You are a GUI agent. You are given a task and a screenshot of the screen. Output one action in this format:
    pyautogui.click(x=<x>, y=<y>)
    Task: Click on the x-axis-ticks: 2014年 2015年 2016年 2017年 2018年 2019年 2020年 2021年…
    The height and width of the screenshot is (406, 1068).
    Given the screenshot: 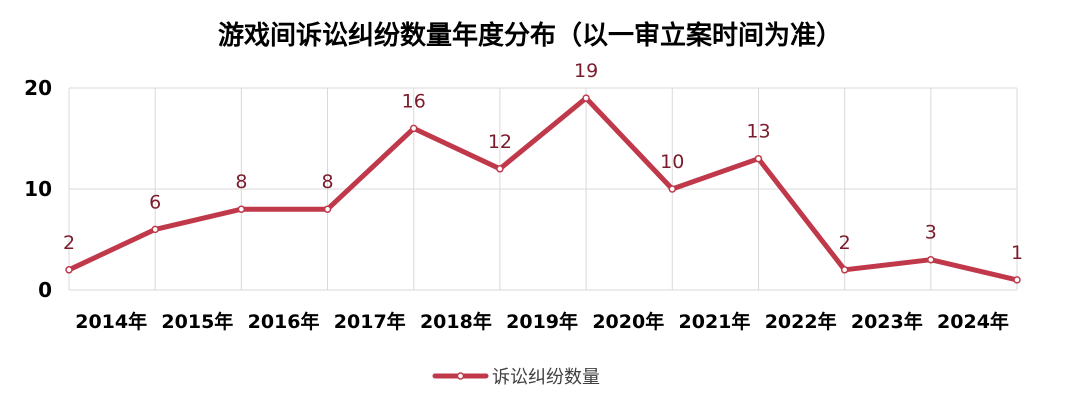 What is the action you would take?
    pyautogui.click(x=542, y=321)
    